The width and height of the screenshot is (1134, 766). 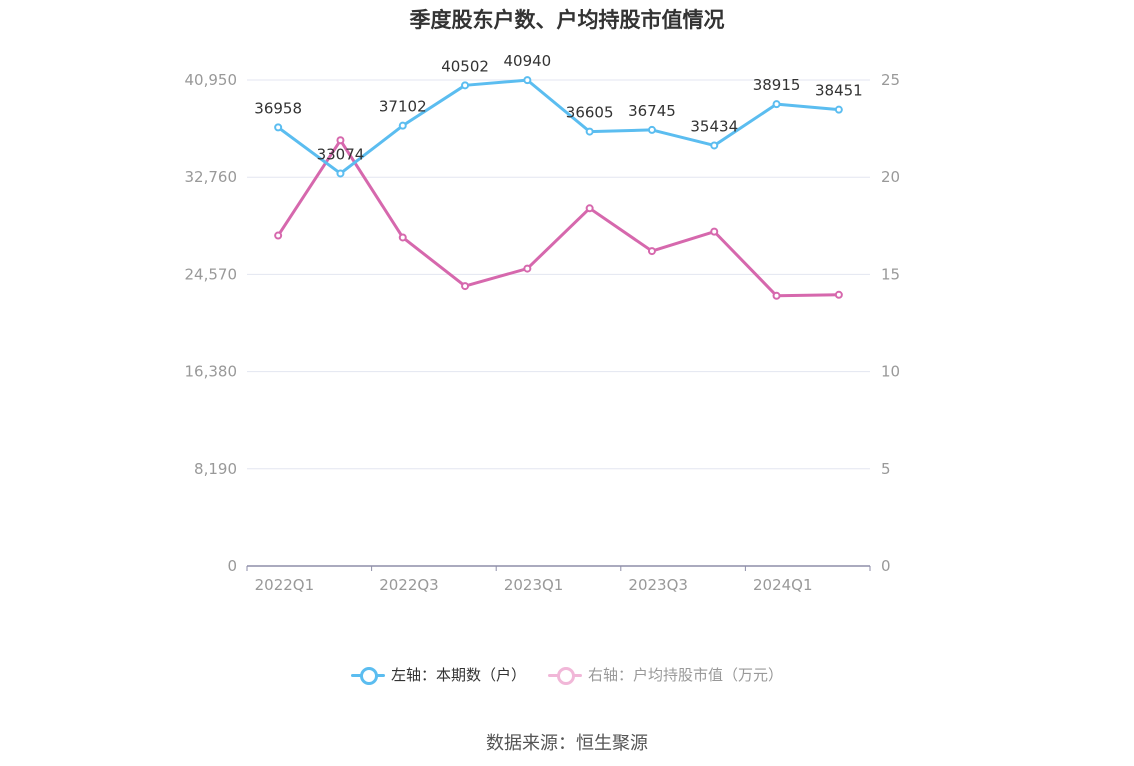 I want to click on legend-item-left: 左轴：本期数（户）, so click(x=438, y=674).